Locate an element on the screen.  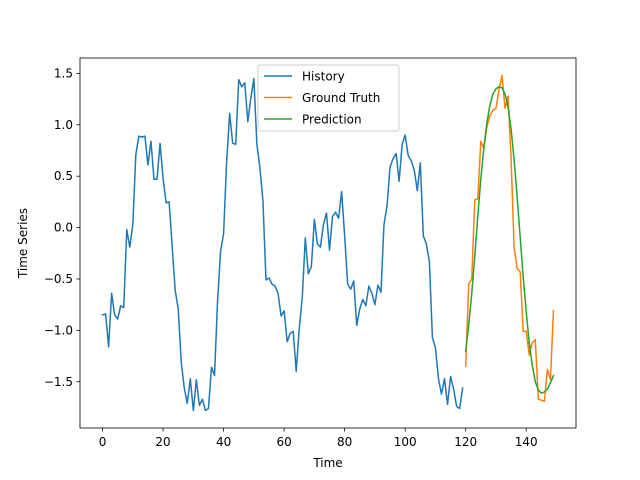
y-axis-label: Time Series is located at coordinates (23, 243).